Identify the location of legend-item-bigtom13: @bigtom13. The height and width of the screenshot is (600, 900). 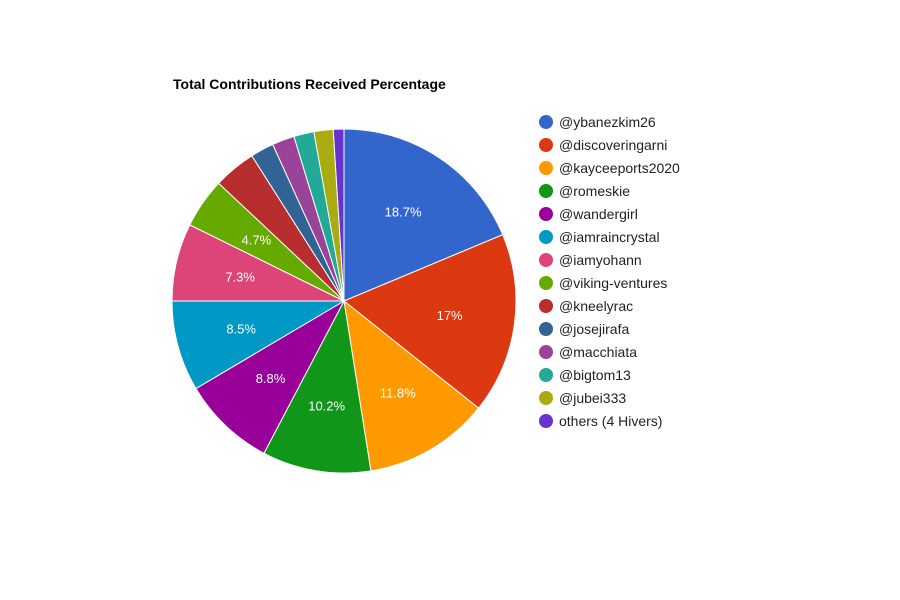
(585, 375).